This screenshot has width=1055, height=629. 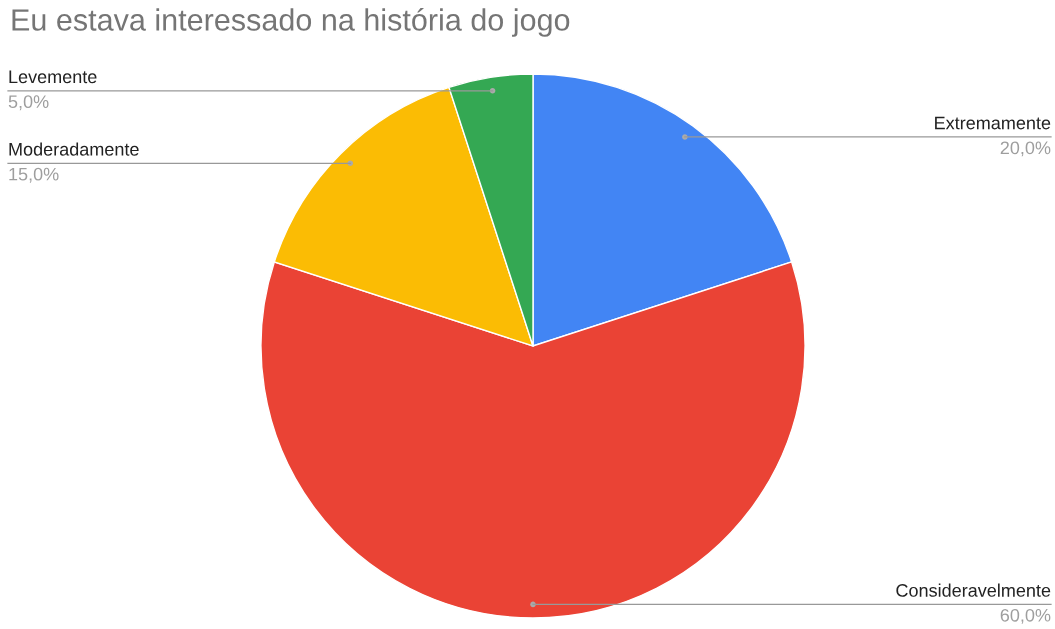 What do you see at coordinates (53, 77) in the screenshot?
I see `slice-label: Levemente` at bounding box center [53, 77].